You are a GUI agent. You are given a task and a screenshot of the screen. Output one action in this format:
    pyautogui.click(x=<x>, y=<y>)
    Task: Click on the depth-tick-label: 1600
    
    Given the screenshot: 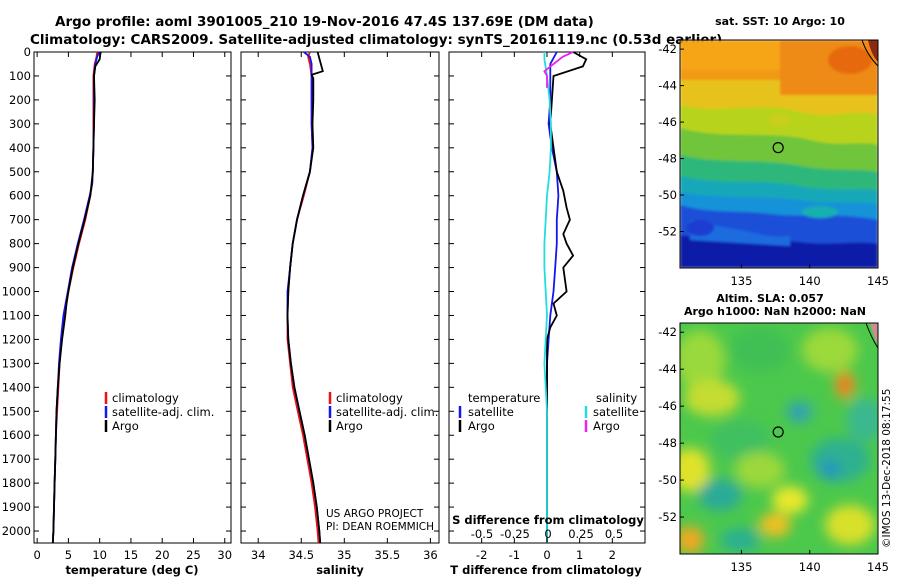 What is the action you would take?
    pyautogui.click(x=16, y=435)
    